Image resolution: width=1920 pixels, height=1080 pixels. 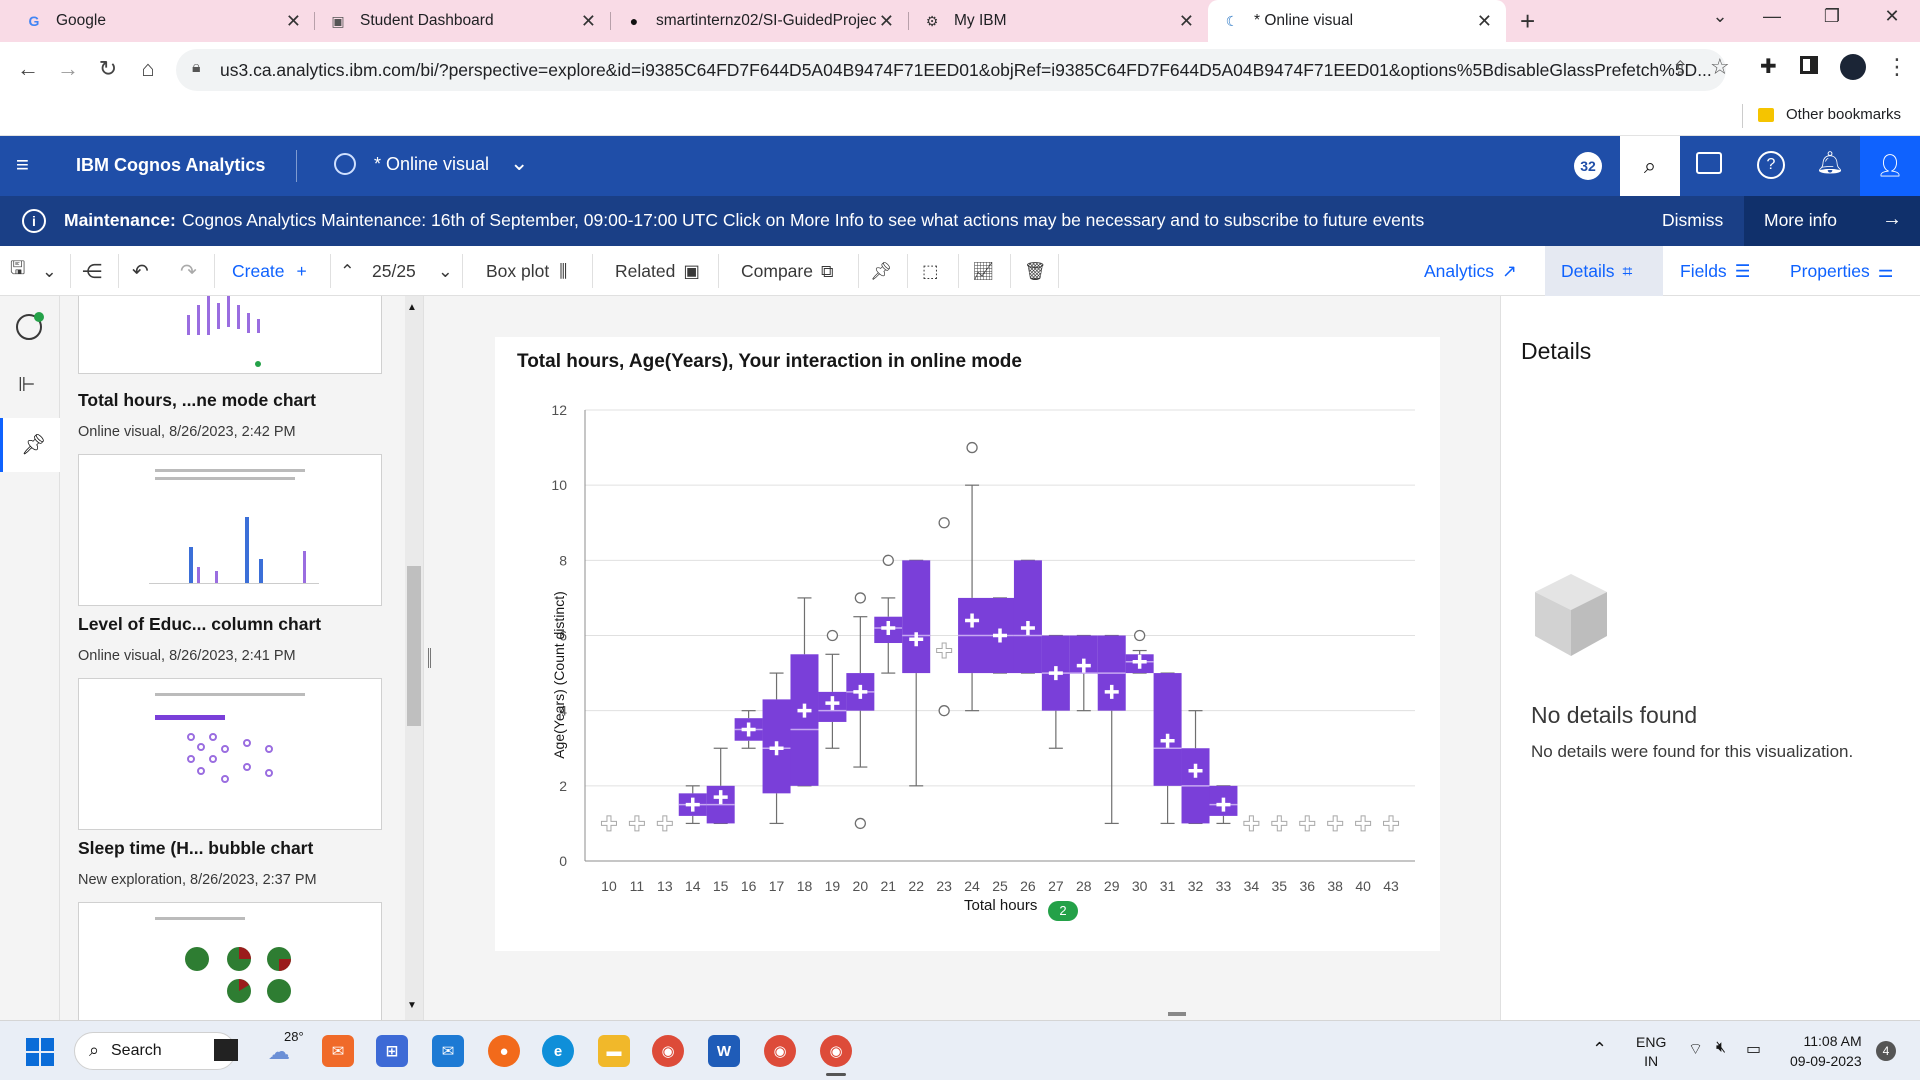 What do you see at coordinates (108, 68) in the screenshot?
I see `reload-icon: ↻` at bounding box center [108, 68].